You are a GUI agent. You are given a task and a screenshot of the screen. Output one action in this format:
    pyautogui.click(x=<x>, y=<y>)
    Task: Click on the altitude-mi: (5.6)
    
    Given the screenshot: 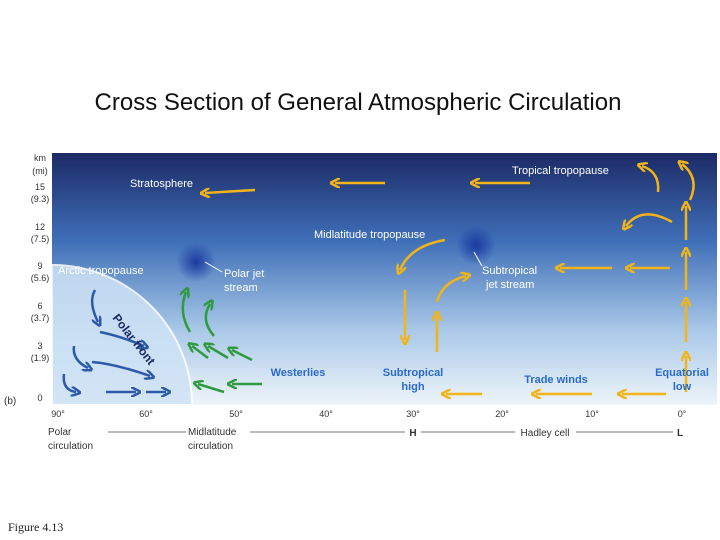 What is the action you would take?
    pyautogui.click(x=40, y=278)
    